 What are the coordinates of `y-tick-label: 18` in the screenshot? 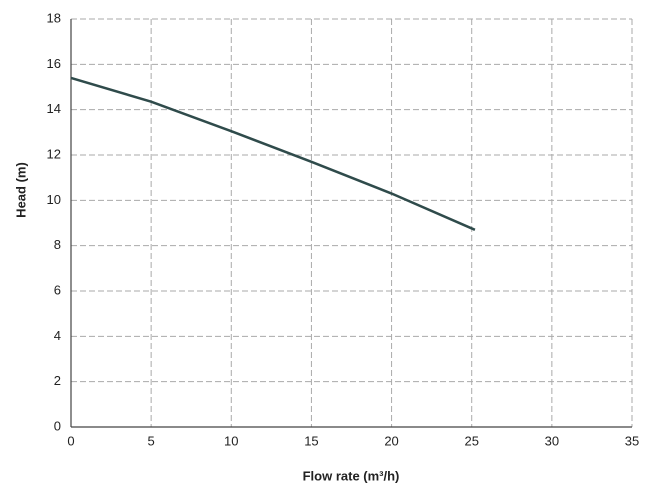 It's located at (54, 17).